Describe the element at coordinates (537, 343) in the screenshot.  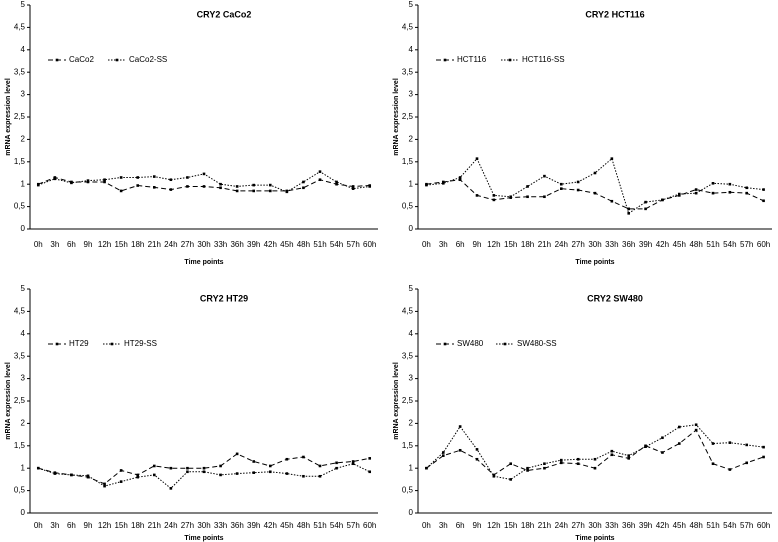
I see `legend-label: SW480-SS` at that location.